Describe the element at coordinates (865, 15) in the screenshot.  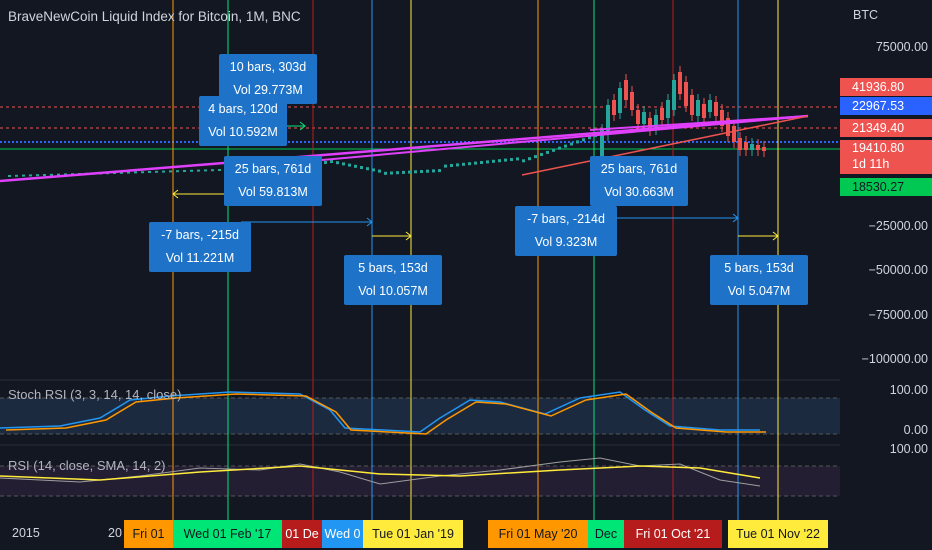
I see `currency-label: BTC` at that location.